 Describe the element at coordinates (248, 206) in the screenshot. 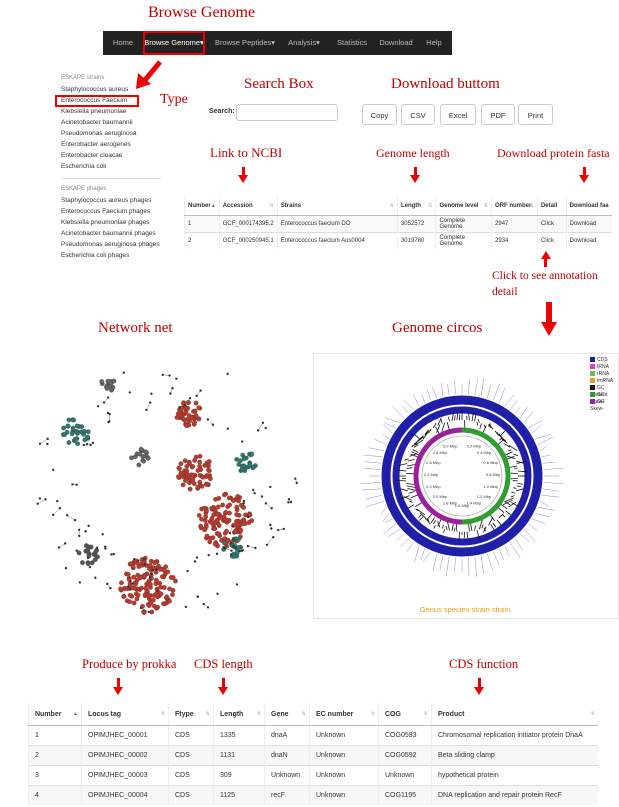

I see `col-accession: Accession ⇅` at that location.